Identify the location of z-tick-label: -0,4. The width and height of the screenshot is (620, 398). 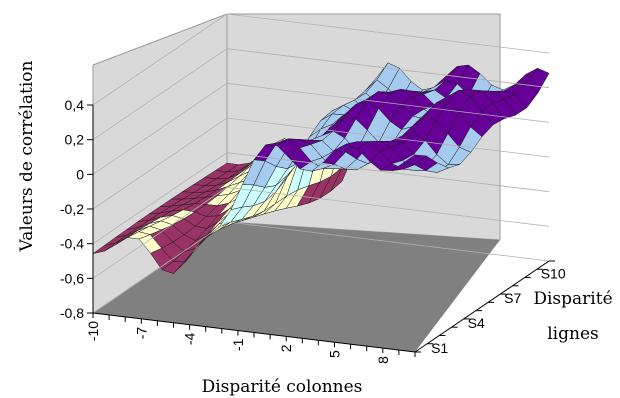
(72, 244).